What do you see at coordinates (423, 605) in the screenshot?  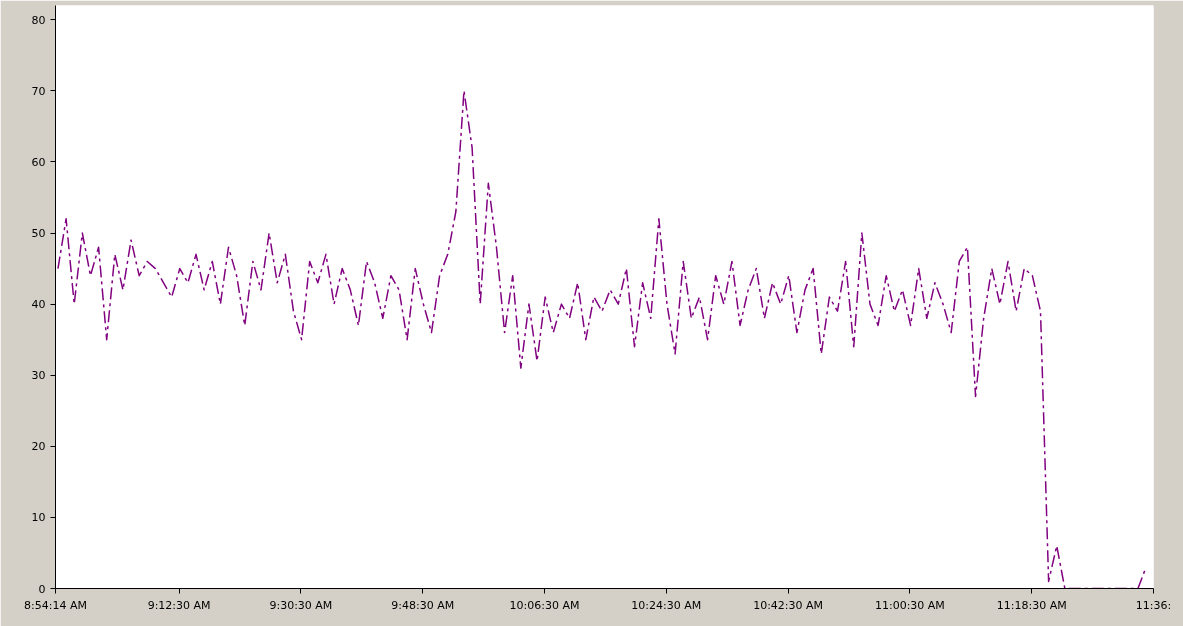 I see `x-tick-label: 9:48:30 AM` at bounding box center [423, 605].